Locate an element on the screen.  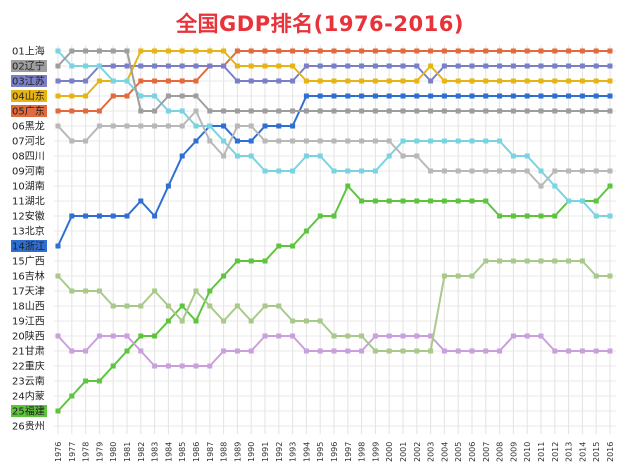
x-tick-label: 1988 is located at coordinates (224, 452).